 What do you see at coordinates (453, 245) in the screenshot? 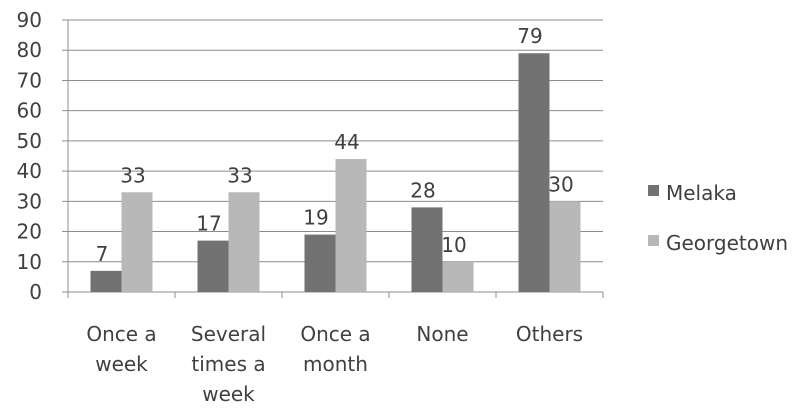
I see `data-label: 10` at bounding box center [453, 245].